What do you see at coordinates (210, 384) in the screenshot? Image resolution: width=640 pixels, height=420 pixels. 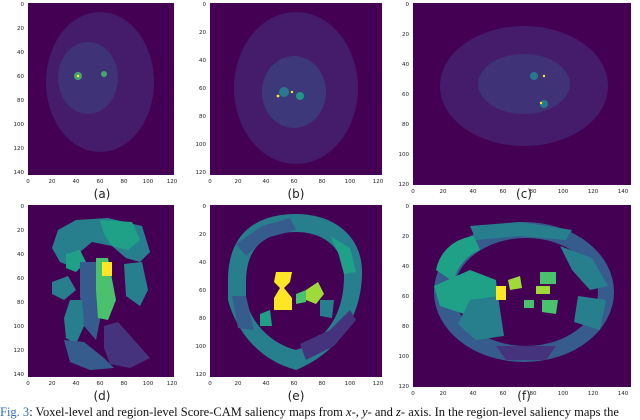 I see `panel-e-xtick: 0` at bounding box center [210, 384].